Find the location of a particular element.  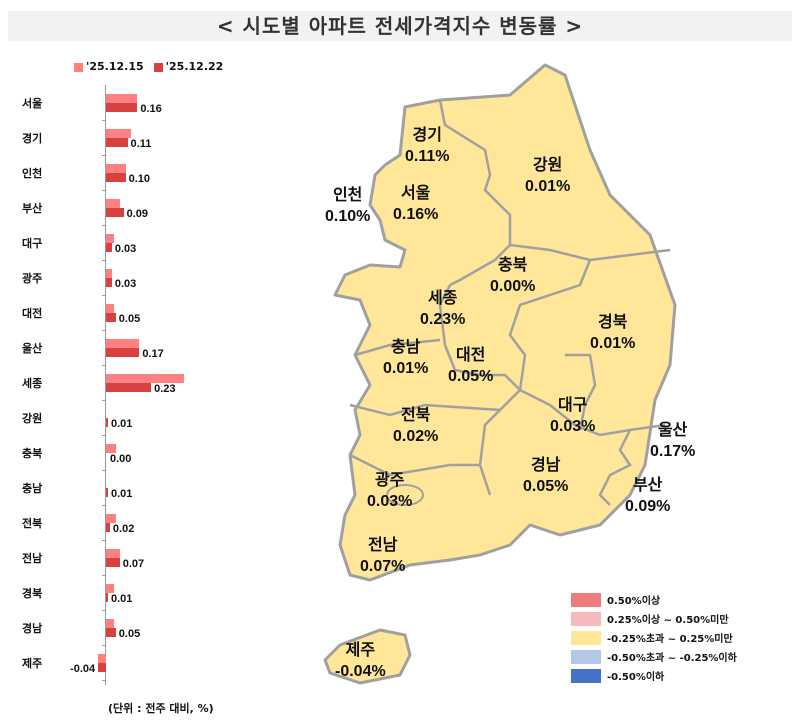

value-label: 0.00 is located at coordinates (121, 459).